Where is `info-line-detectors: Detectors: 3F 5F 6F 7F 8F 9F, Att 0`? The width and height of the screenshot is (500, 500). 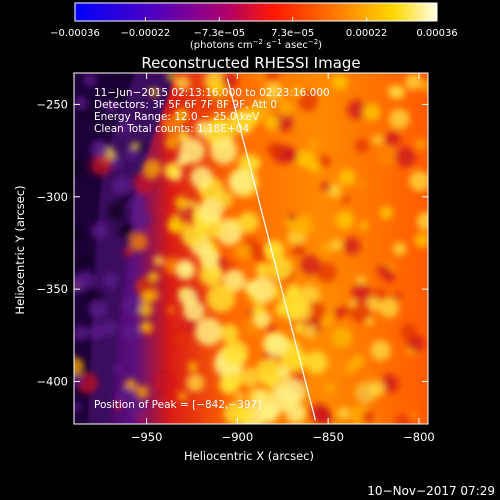 info-line-detectors: Detectors: 3F 5F 6F 7F 8F 9F, Att 0 is located at coordinates (185, 105).